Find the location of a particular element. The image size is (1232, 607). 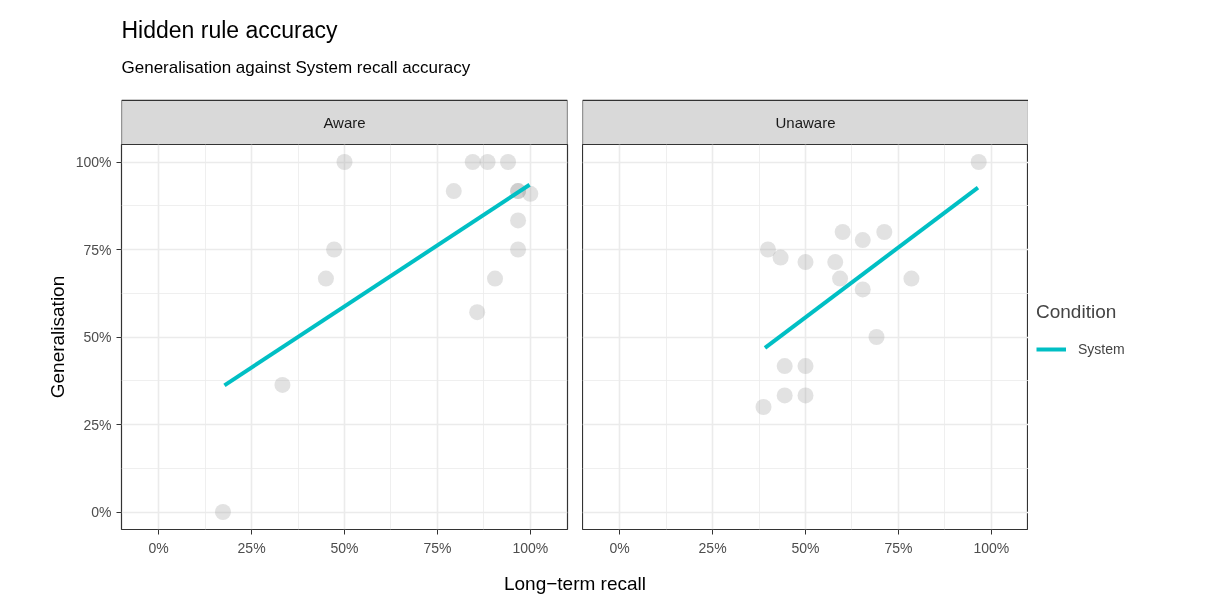

legend-label: System is located at coordinates (1101, 348).